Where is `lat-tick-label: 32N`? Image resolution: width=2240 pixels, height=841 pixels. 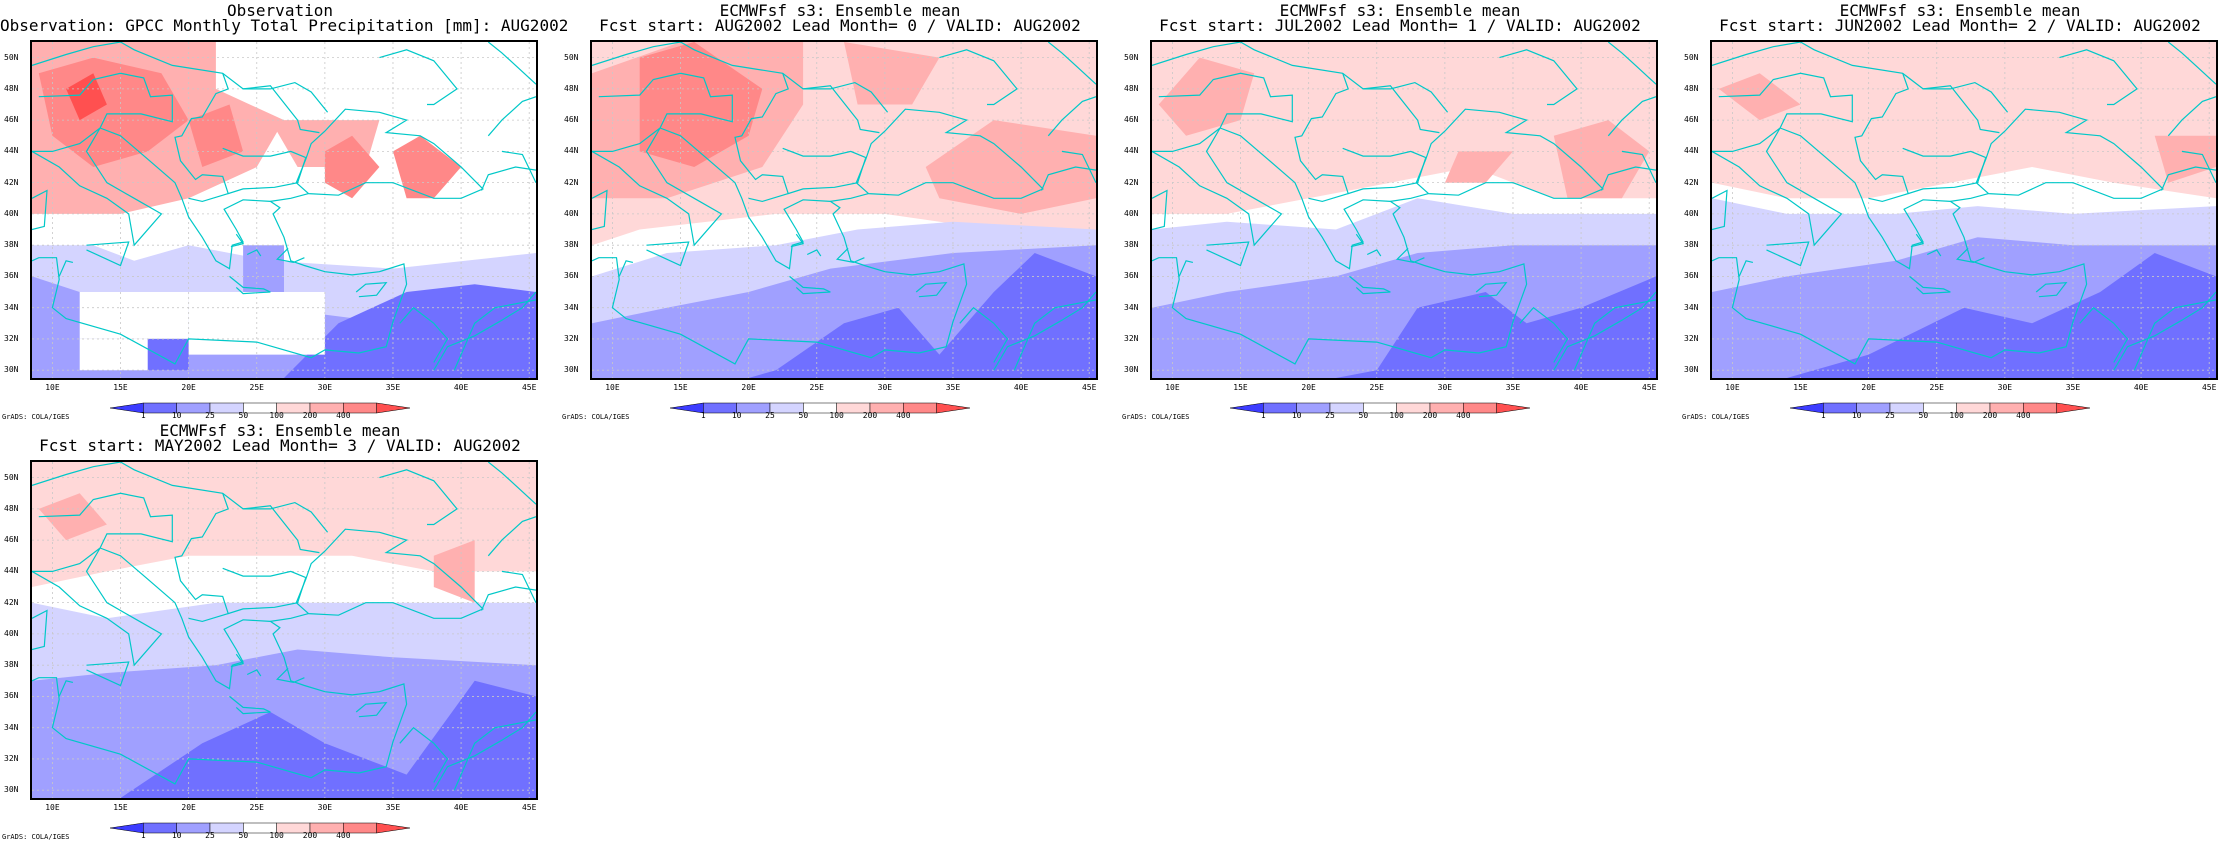
lat-tick-label: 32N is located at coordinates (571, 338).